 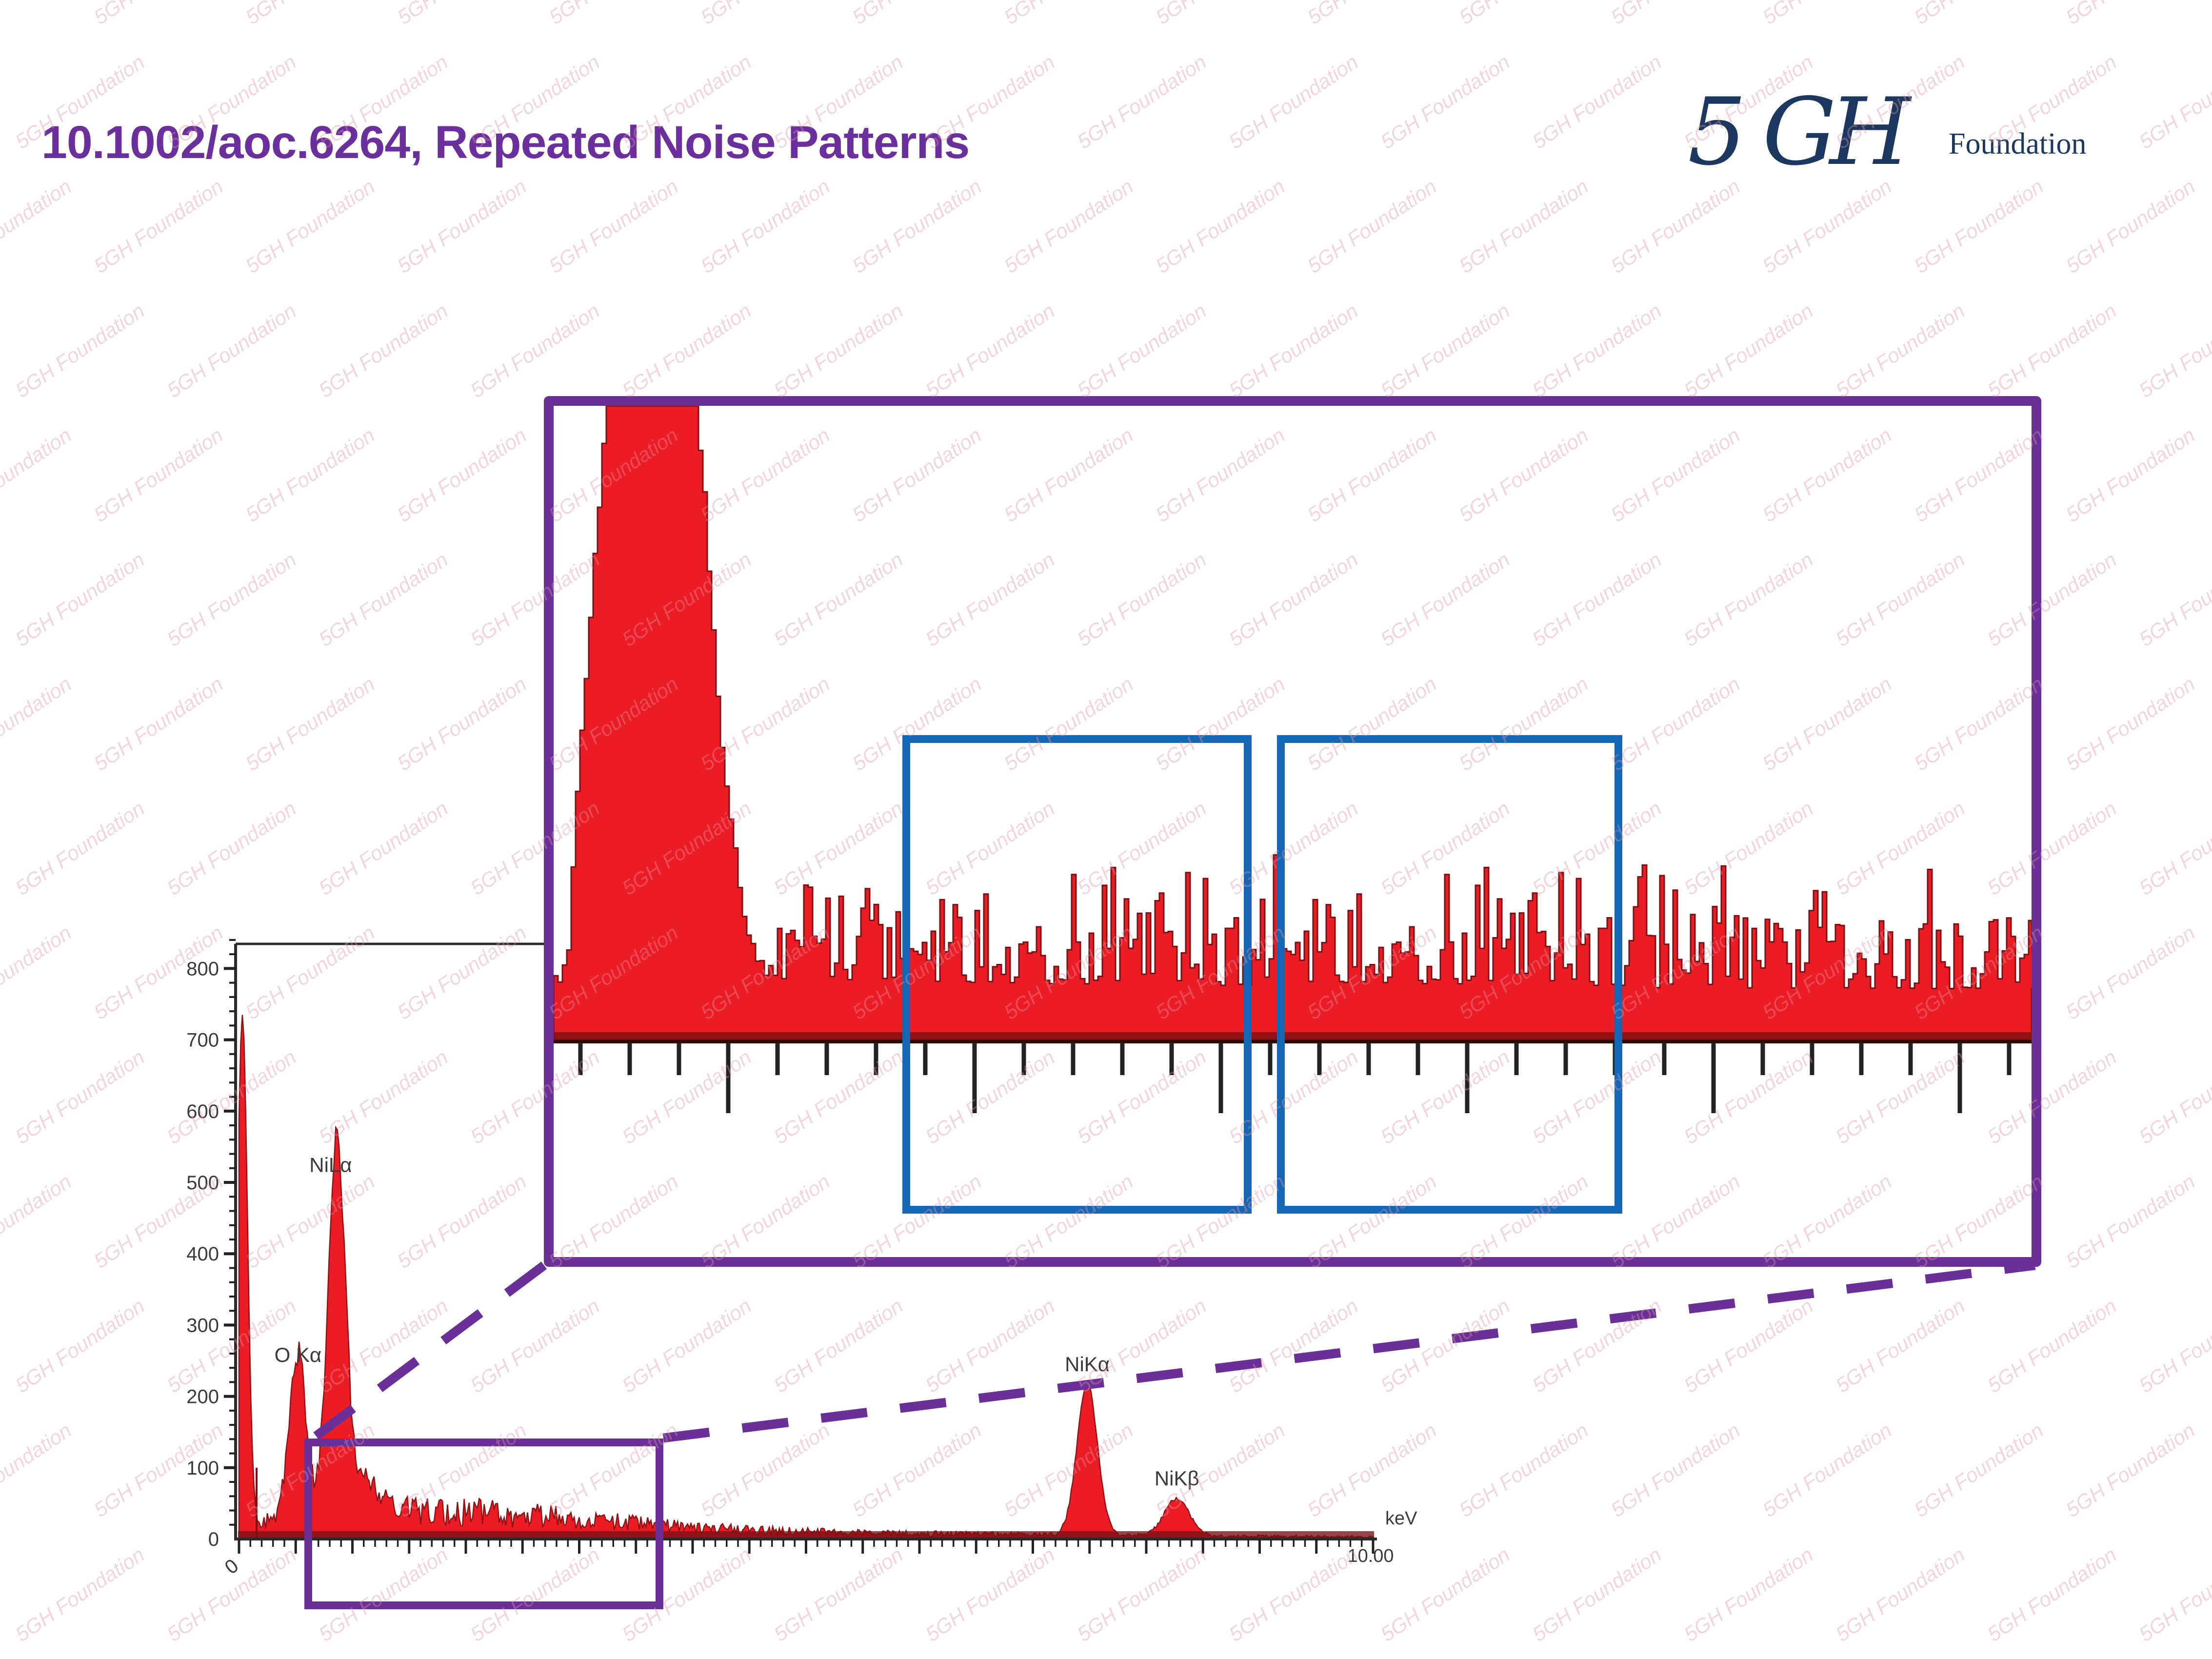 I want to click on foundation-logo: 5 GH Foundation, so click(x=1939, y=142).